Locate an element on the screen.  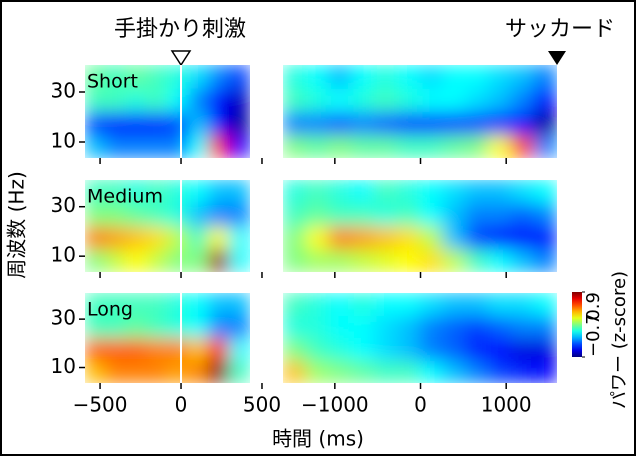
cue-marker is located at coordinates (181, 58).